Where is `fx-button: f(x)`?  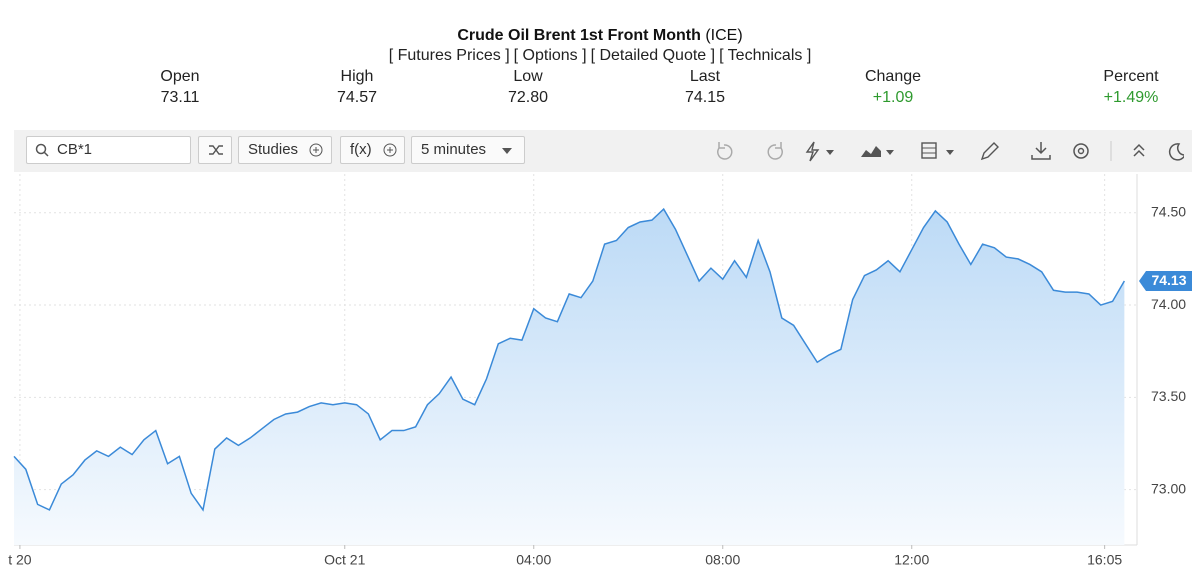
fx-button: f(x) is located at coordinates (372, 150).